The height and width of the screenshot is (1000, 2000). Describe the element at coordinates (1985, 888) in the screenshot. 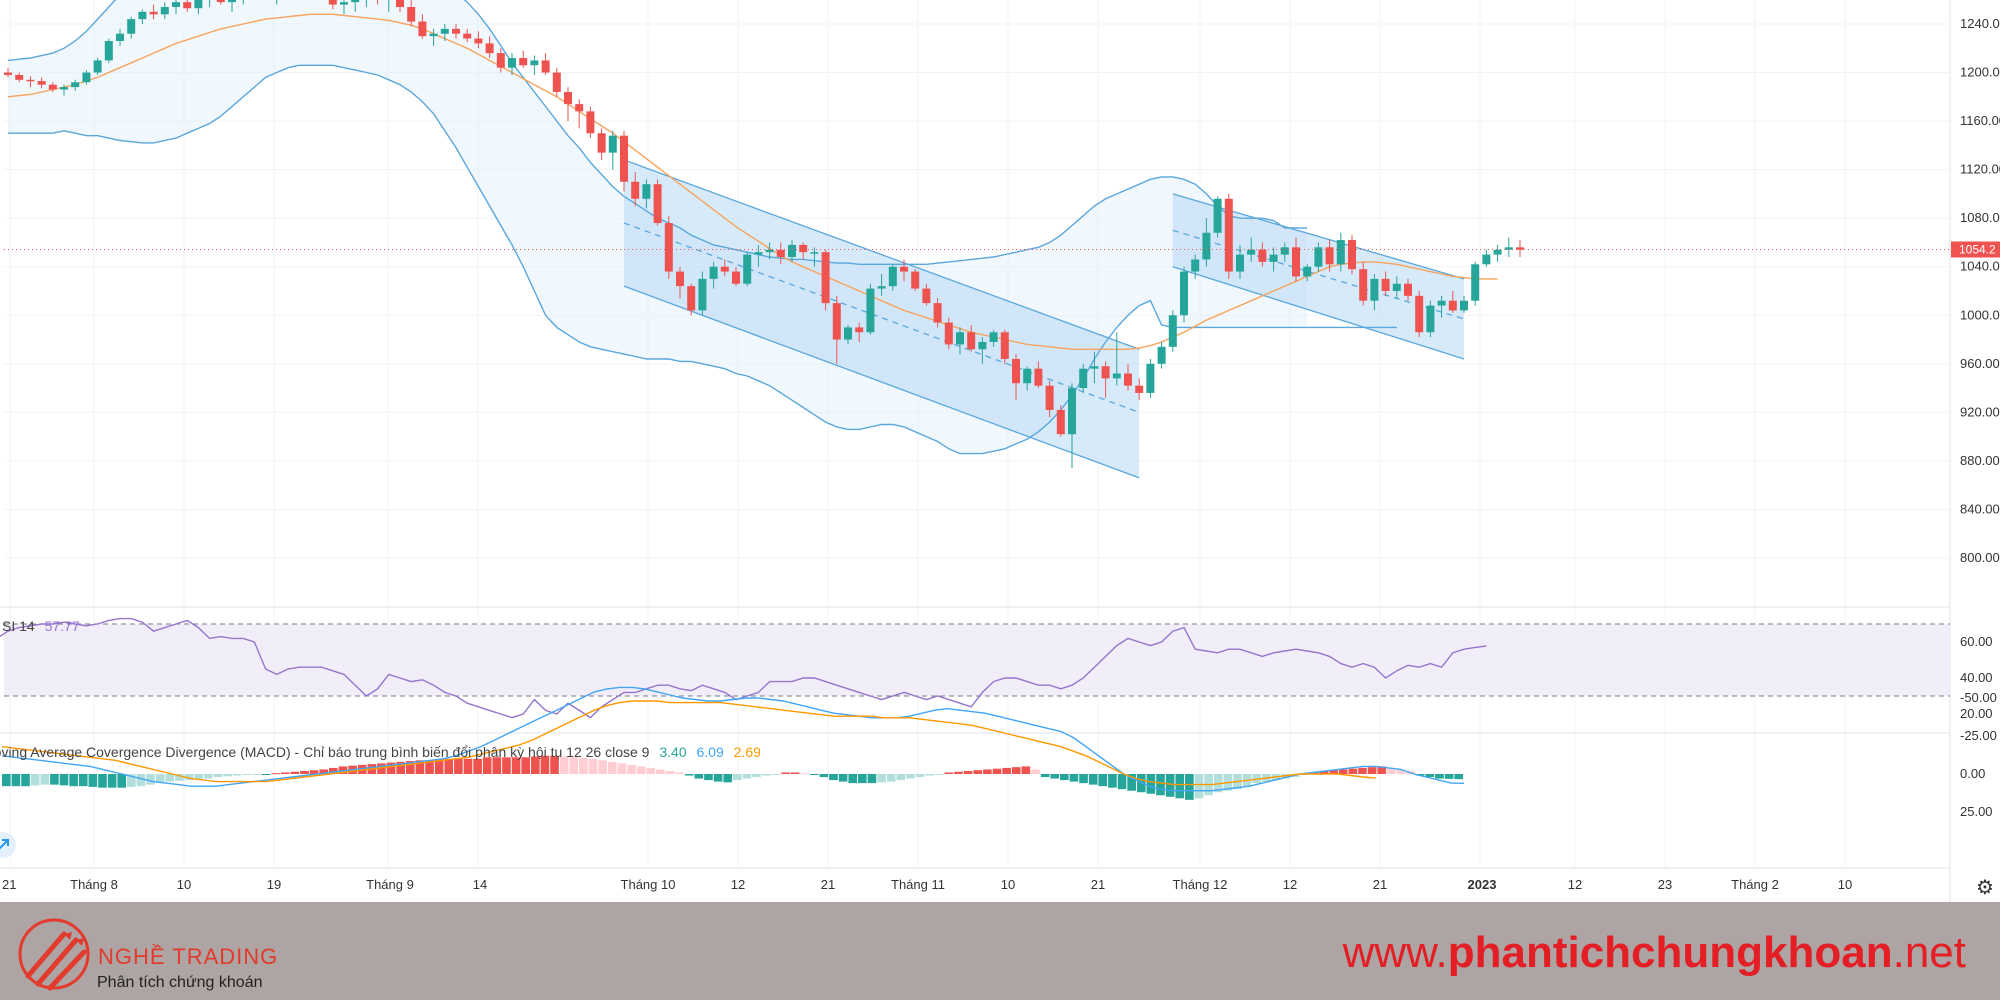

I see `gear-icon: ⚙` at that location.